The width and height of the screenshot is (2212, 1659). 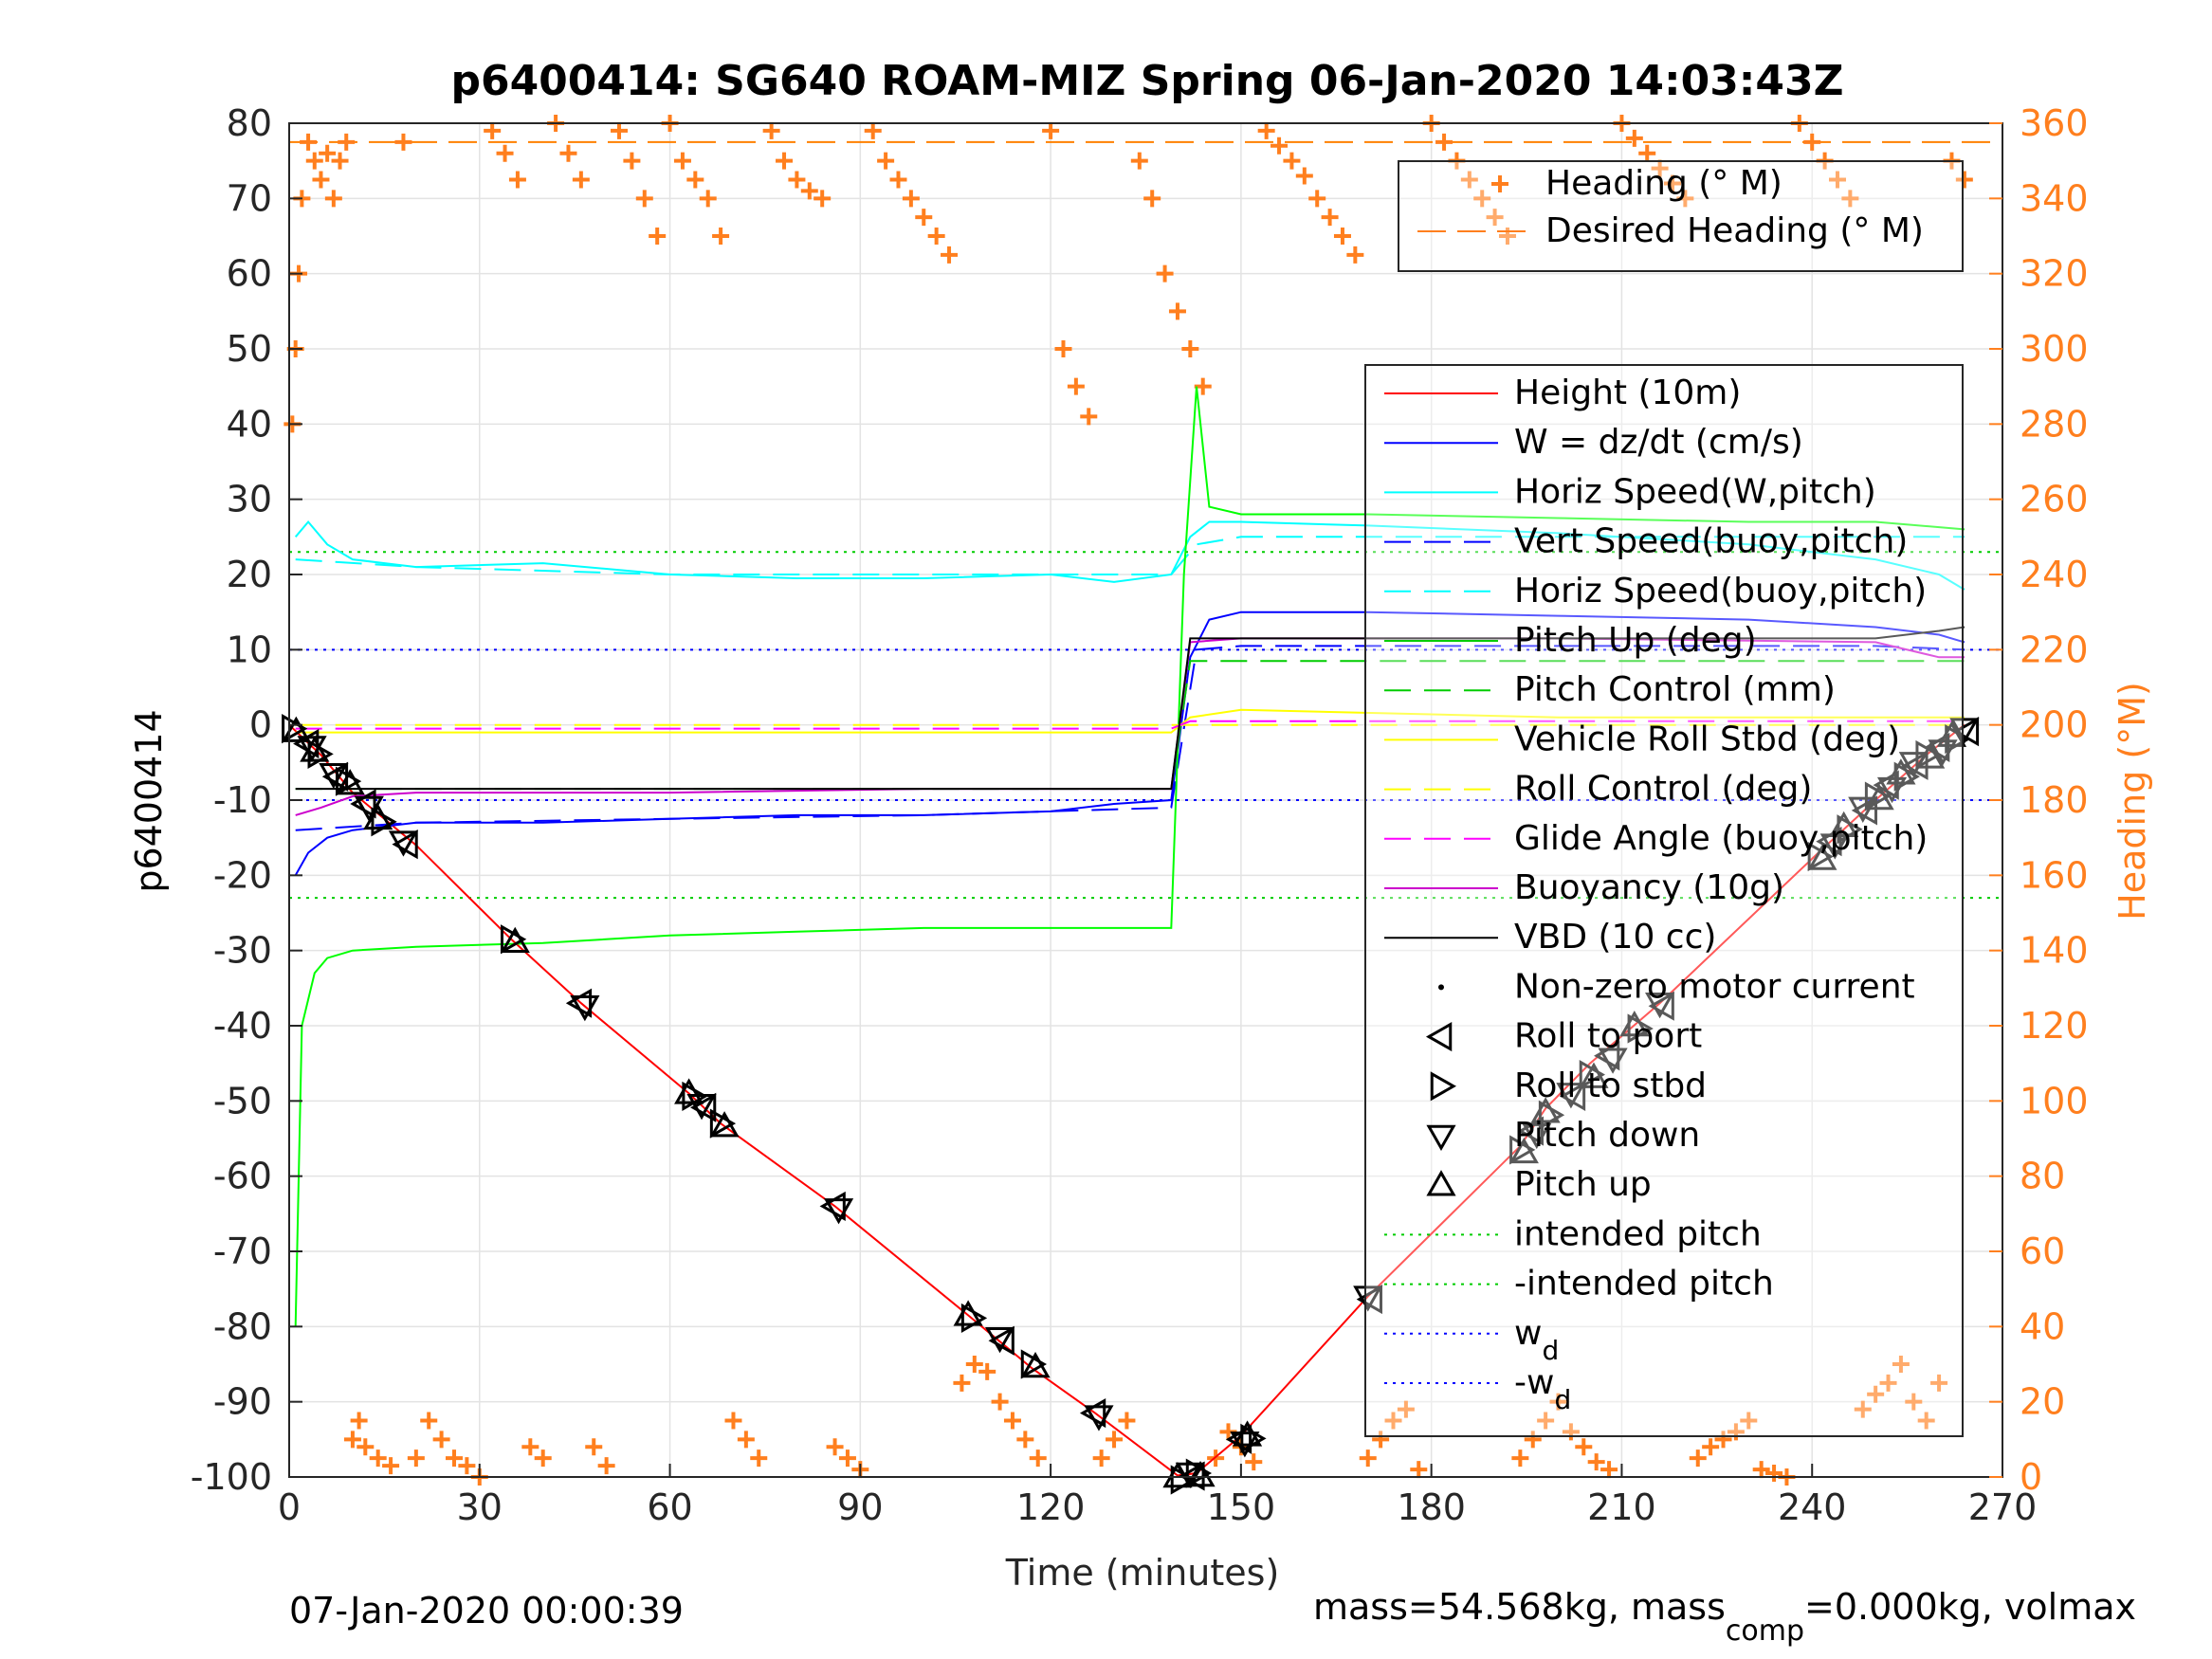 I want to click on legend-label: Height (10m), so click(x=1627, y=393).